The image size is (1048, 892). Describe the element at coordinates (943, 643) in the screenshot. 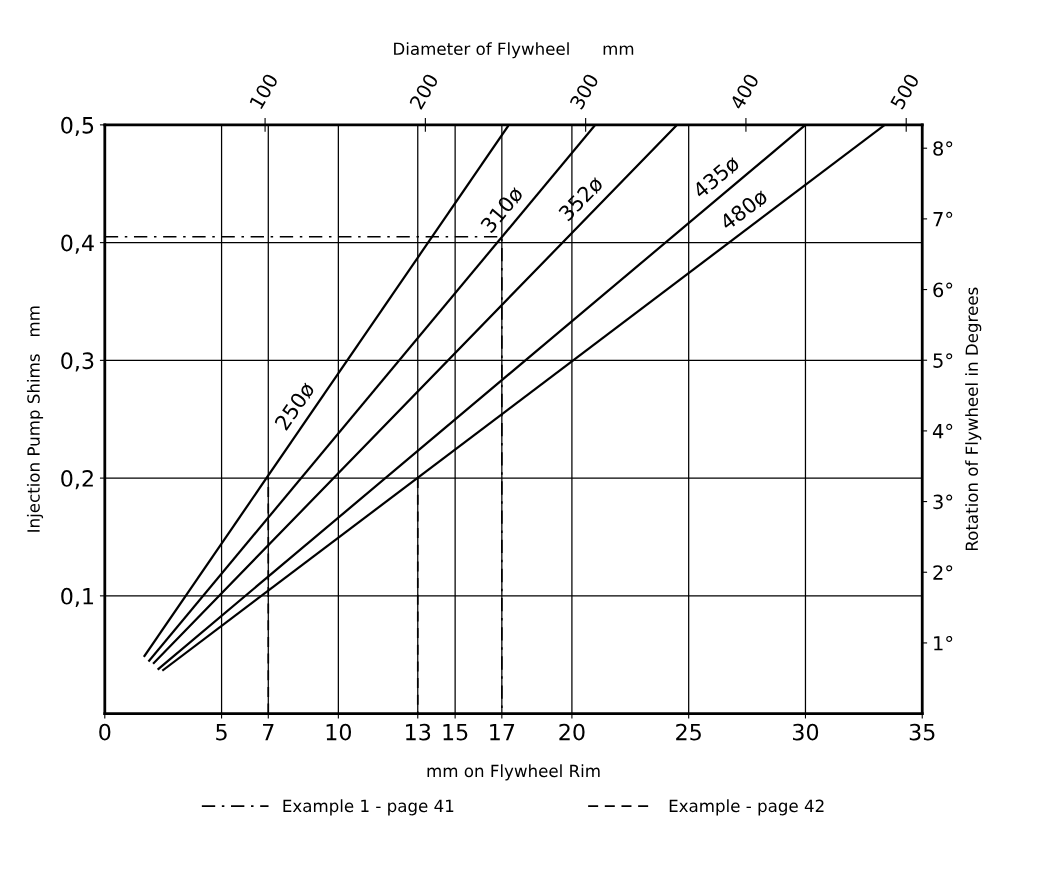

I see `y2-tick-label: 1°` at that location.